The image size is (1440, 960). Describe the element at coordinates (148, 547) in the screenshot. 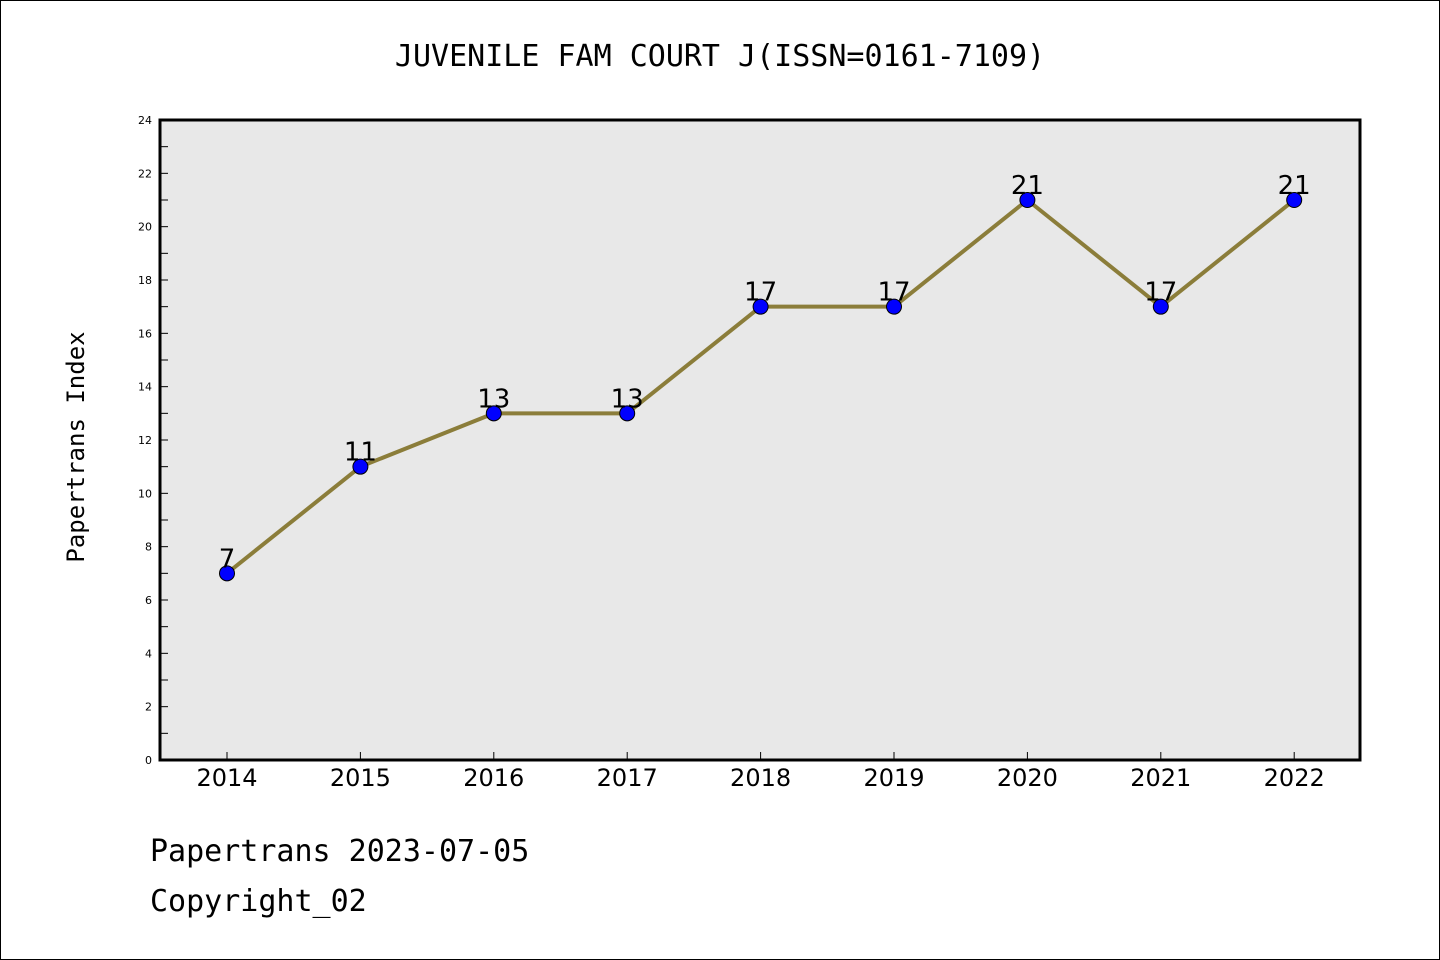

I see `y-tick-label: 8` at that location.